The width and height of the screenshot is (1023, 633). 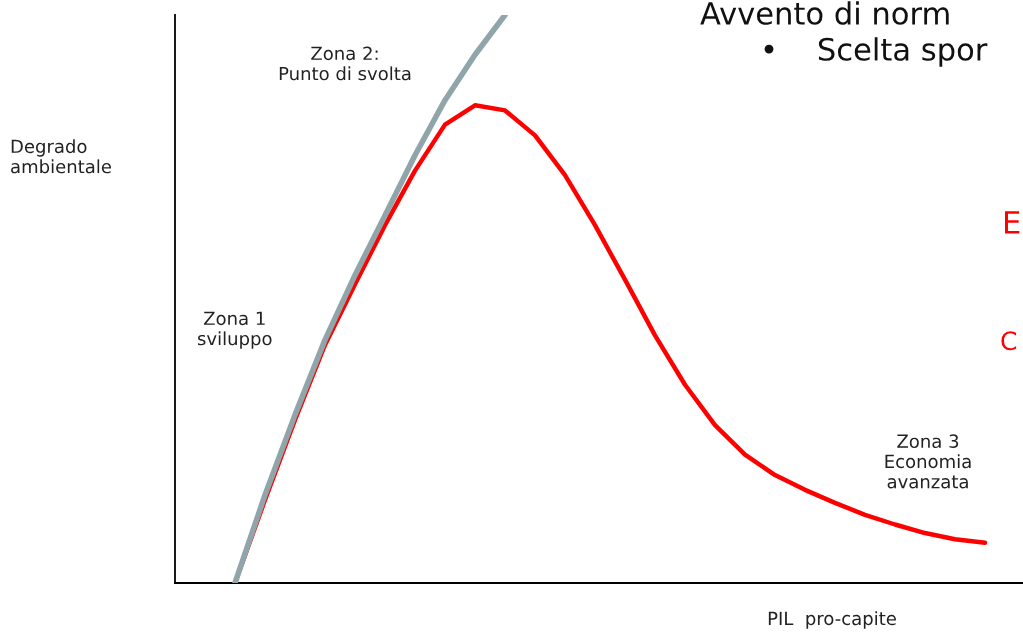 I want to click on annotation: Zona 1 sviluppo, so click(x=234, y=330).